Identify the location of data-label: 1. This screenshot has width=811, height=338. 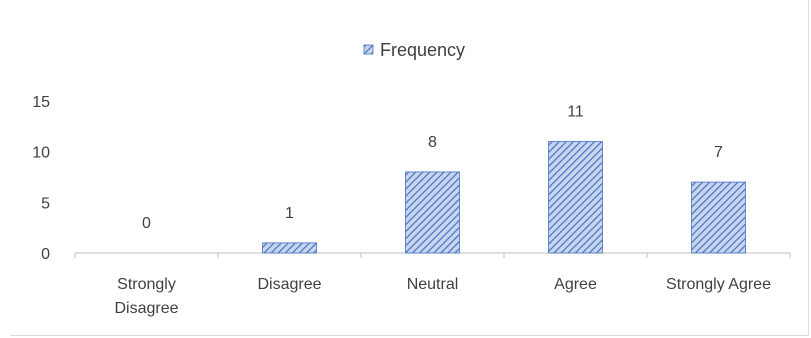
(289, 213).